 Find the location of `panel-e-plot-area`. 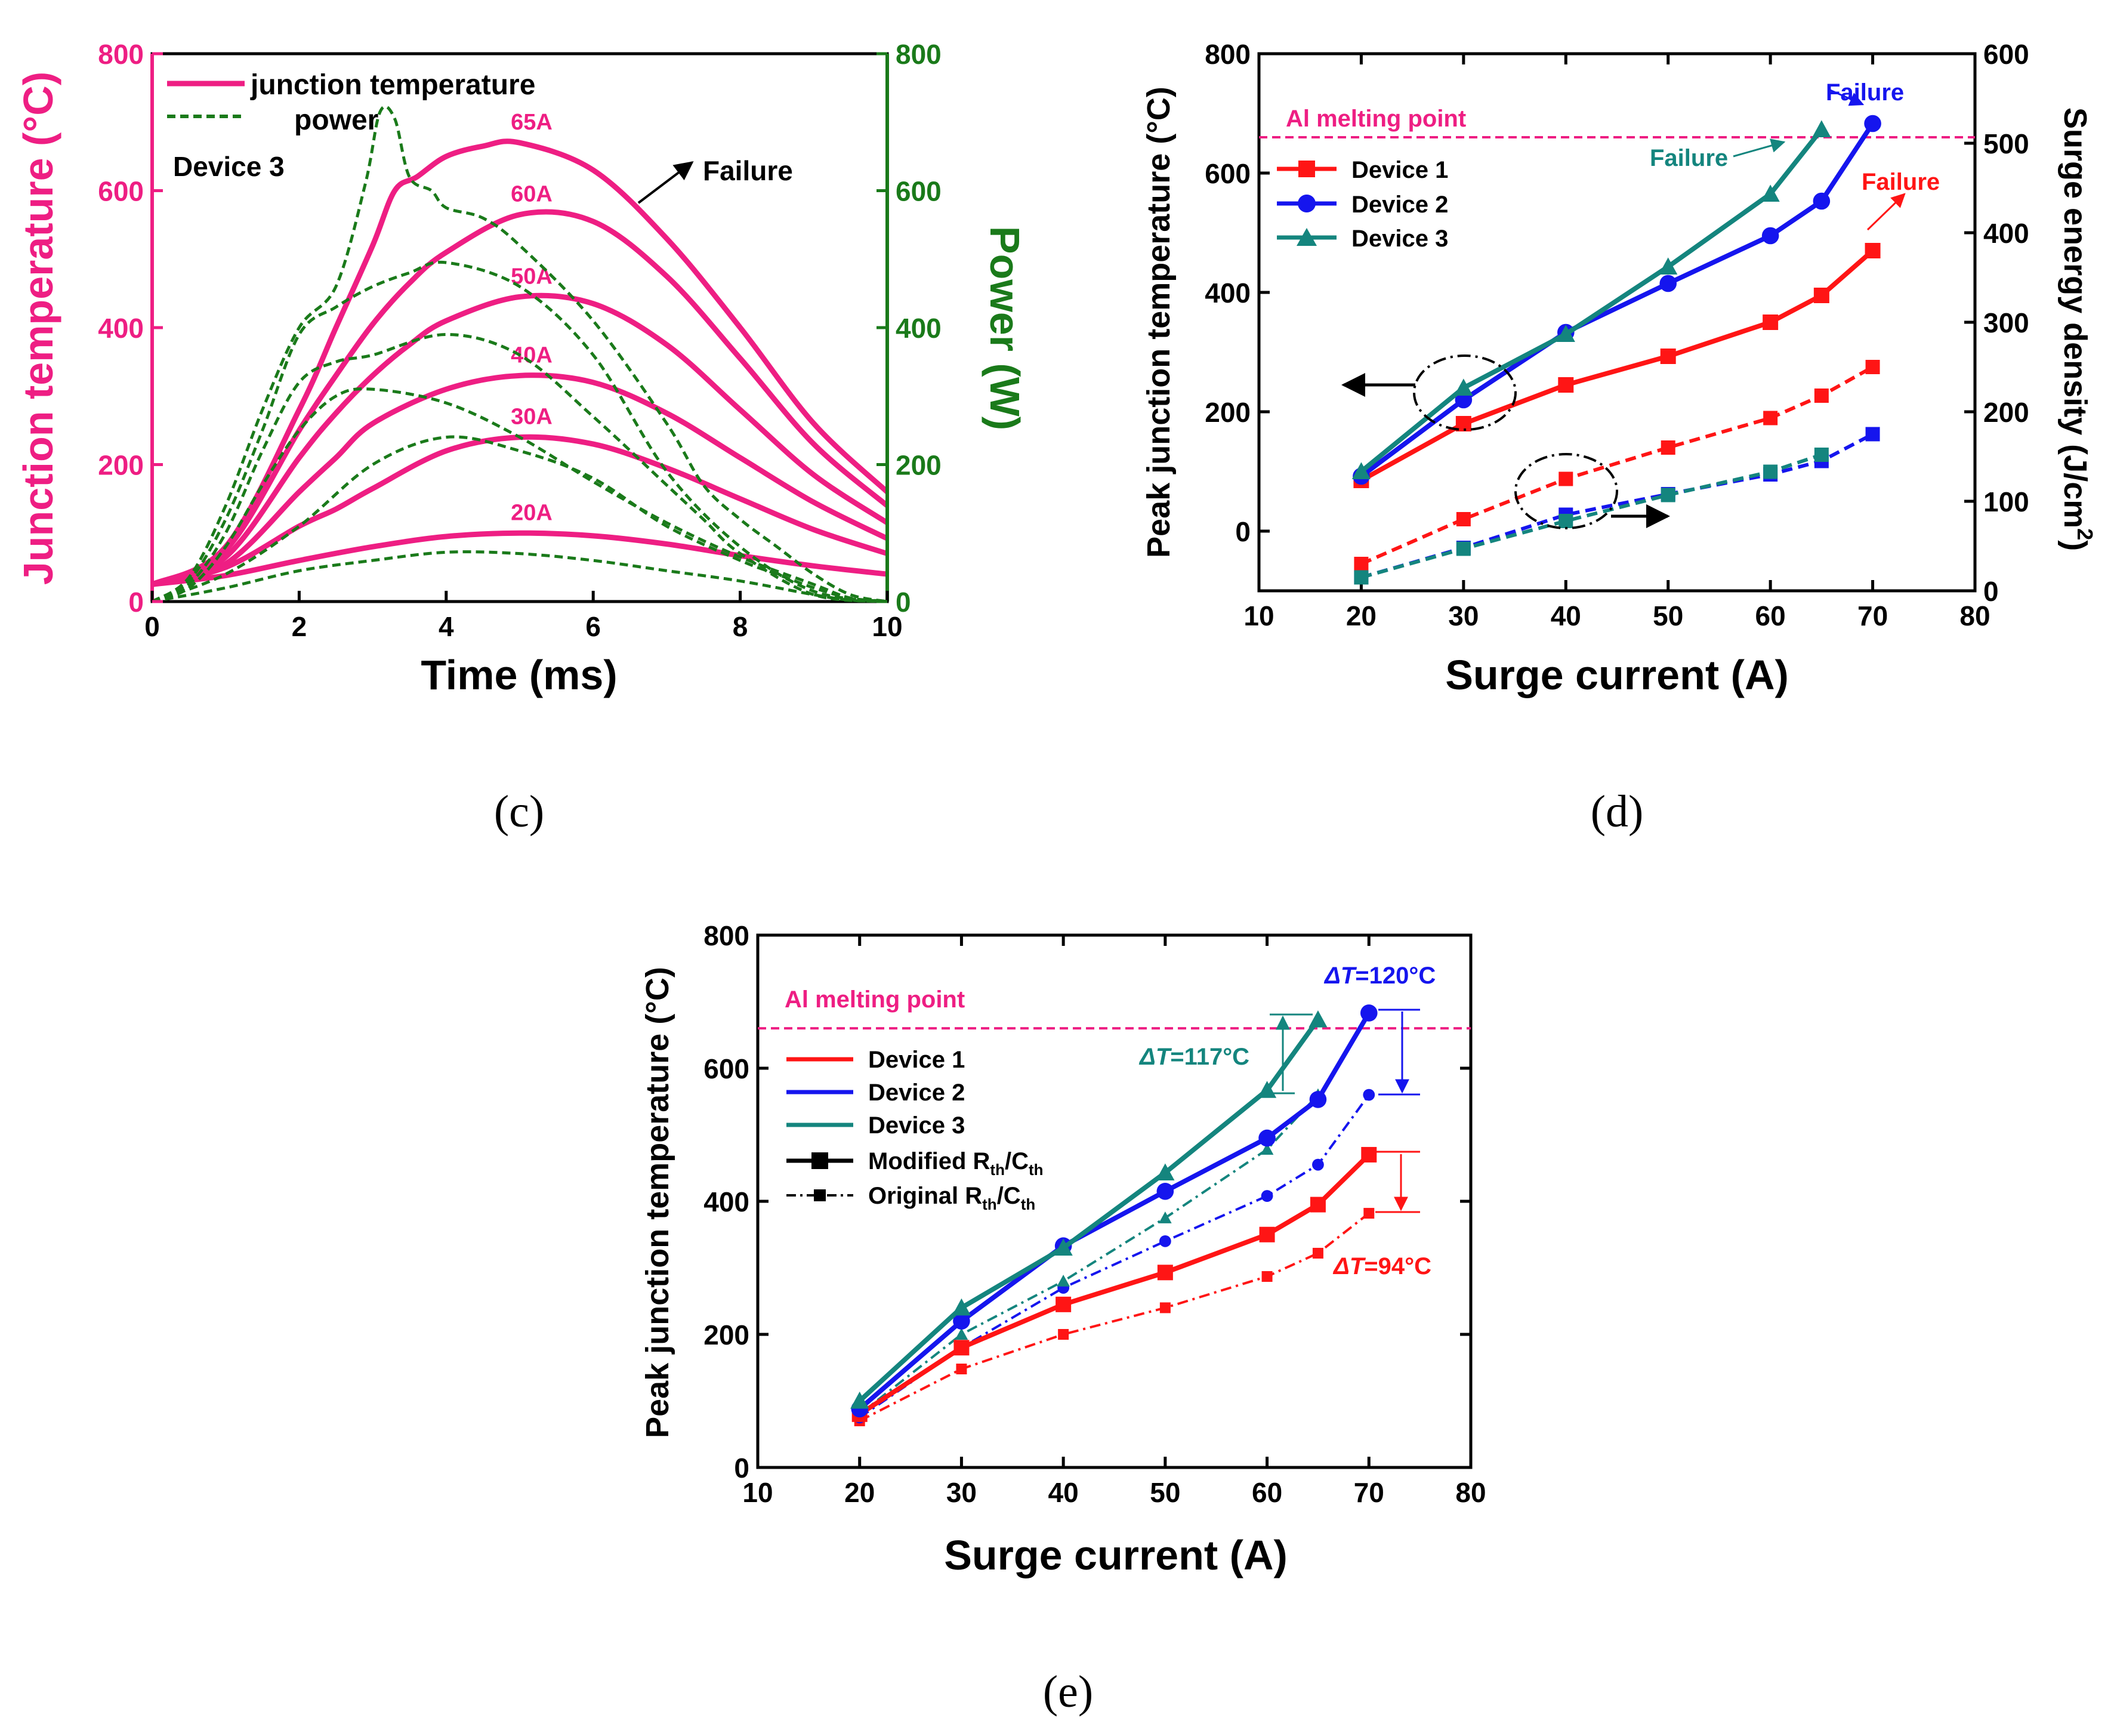

panel-e-plot-area is located at coordinates (1115, 1215).